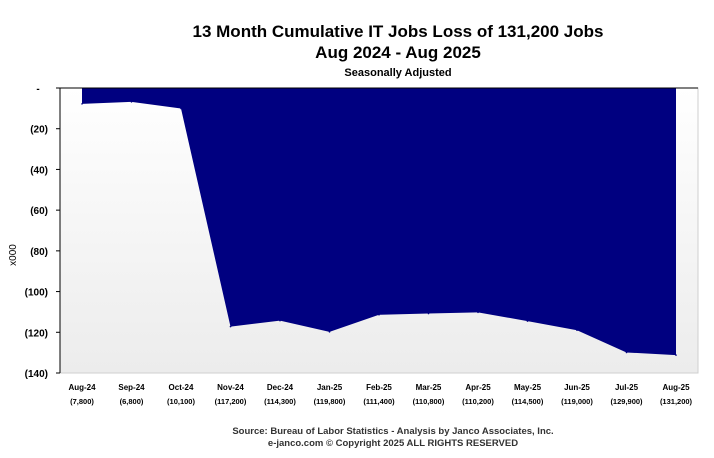 This screenshot has width=714, height=458. Describe the element at coordinates (280, 387) in the screenshot. I see `x-tick-label: Dec-24` at that location.